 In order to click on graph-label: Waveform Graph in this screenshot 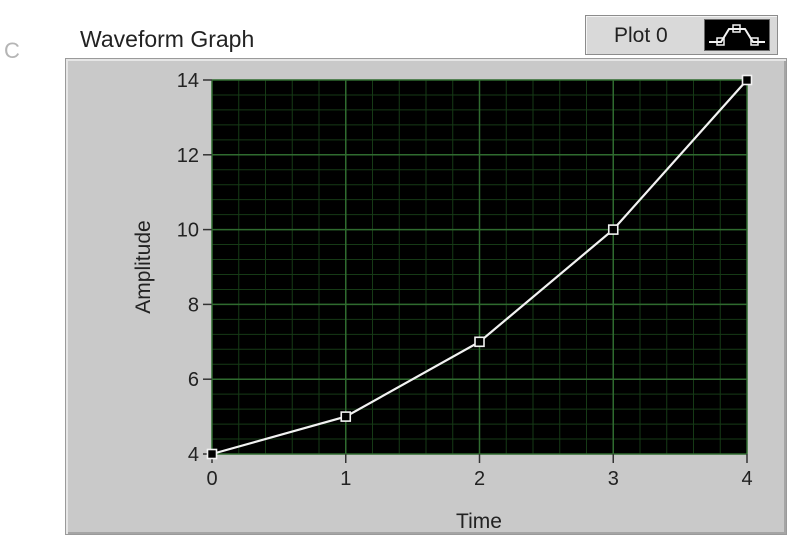, I will do `click(167, 39)`.